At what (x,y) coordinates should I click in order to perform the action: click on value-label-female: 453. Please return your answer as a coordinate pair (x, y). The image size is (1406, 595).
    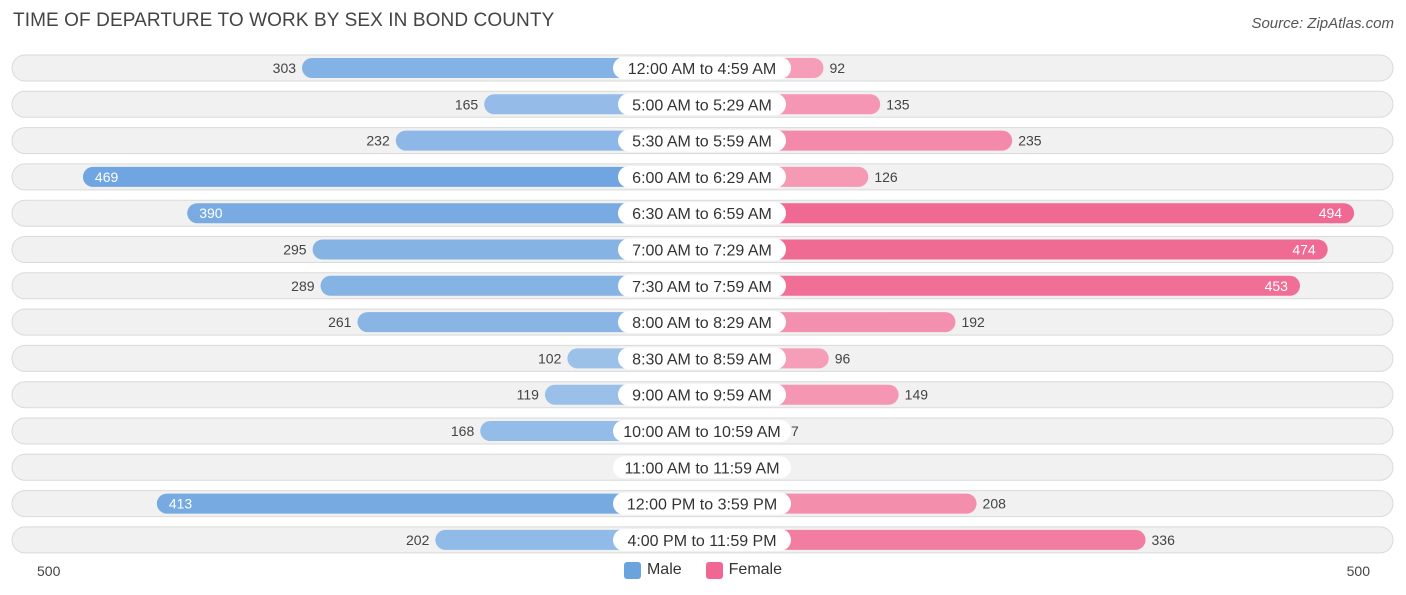
    Looking at the image, I should click on (1277, 286).